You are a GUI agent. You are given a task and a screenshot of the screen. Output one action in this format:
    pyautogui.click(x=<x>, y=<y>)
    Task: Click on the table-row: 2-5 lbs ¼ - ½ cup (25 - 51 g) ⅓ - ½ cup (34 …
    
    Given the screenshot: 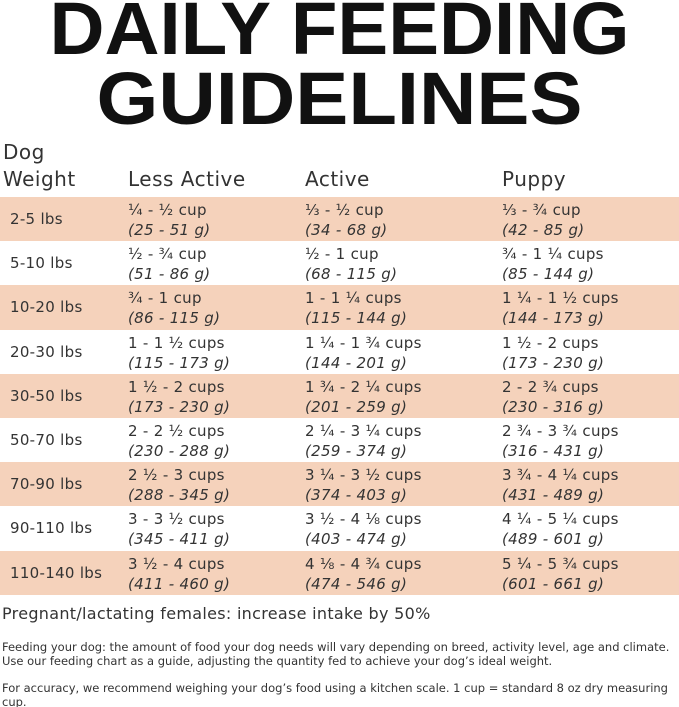 What is the action you would take?
    pyautogui.click(x=339, y=219)
    